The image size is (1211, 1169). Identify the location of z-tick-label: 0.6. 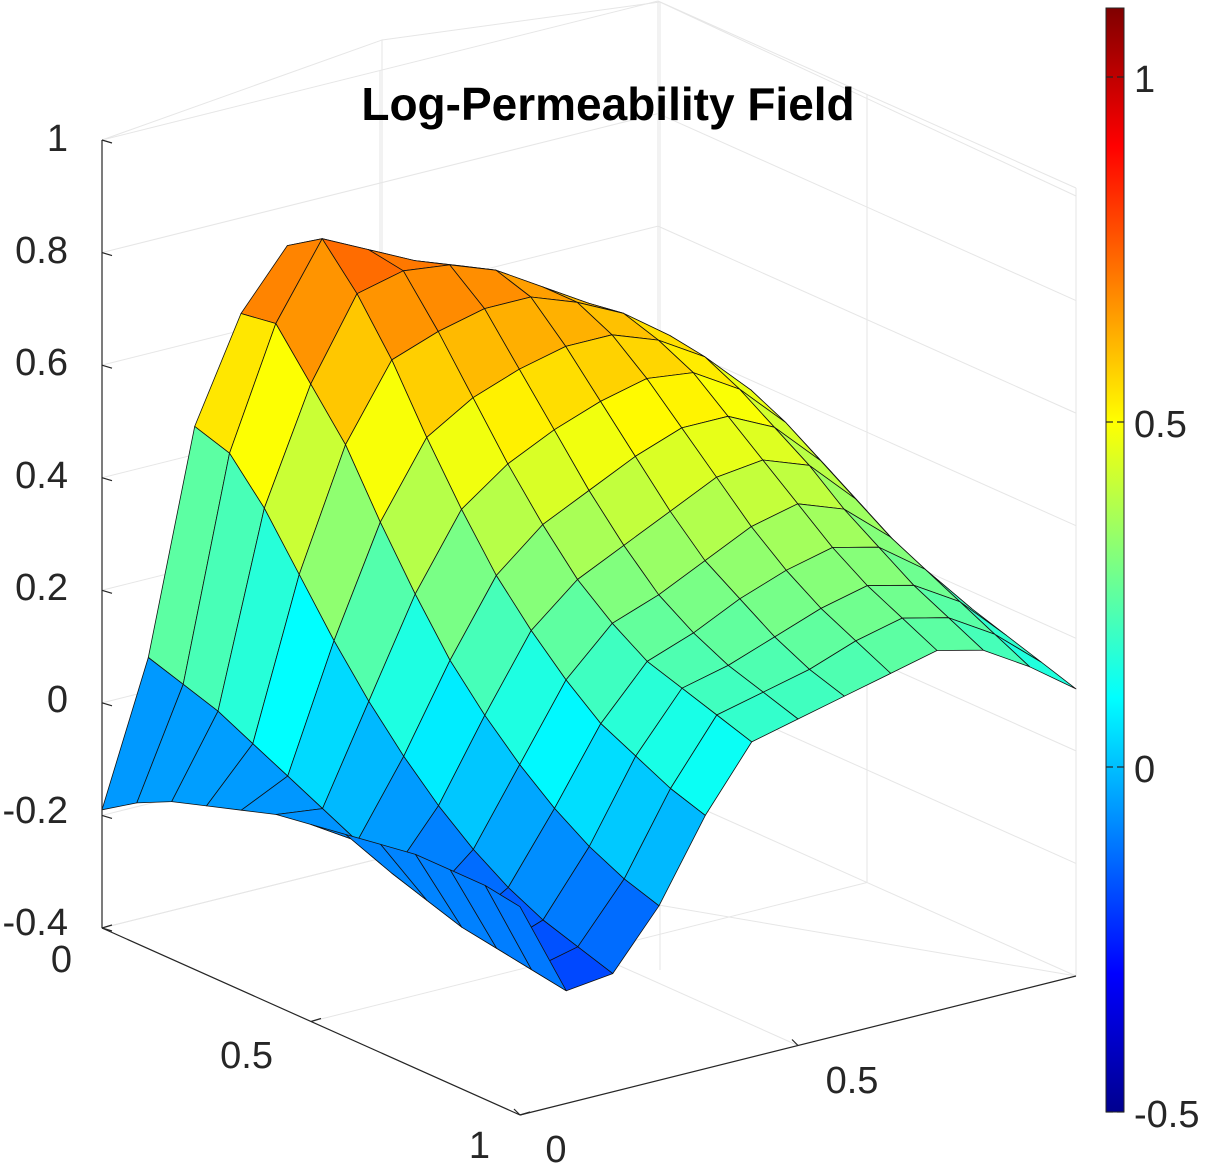
(41, 363).